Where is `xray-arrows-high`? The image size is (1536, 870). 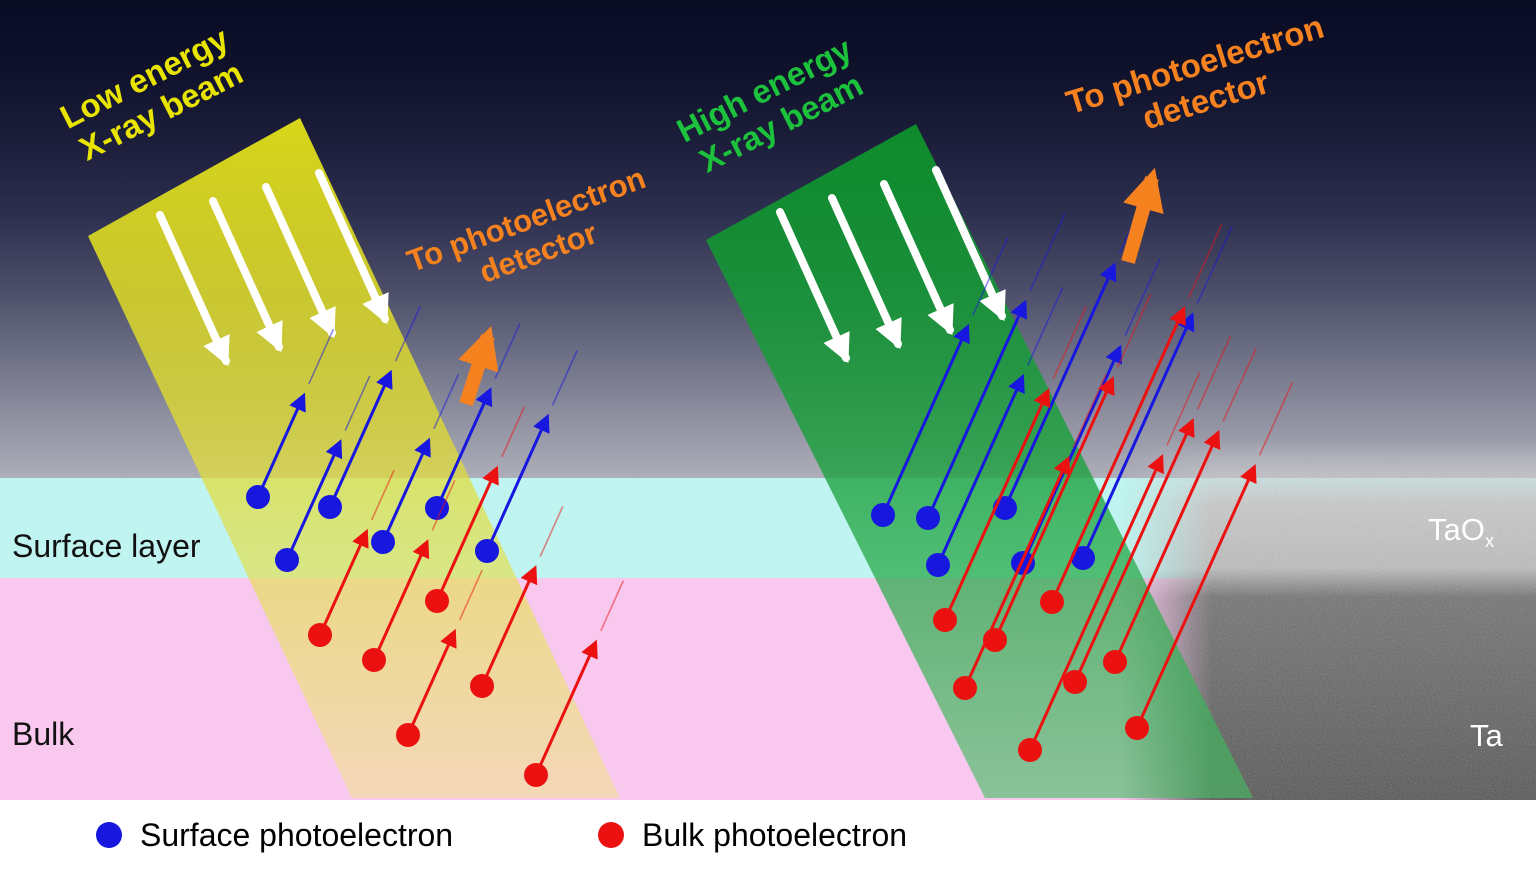
xray-arrows-high is located at coordinates (891, 265).